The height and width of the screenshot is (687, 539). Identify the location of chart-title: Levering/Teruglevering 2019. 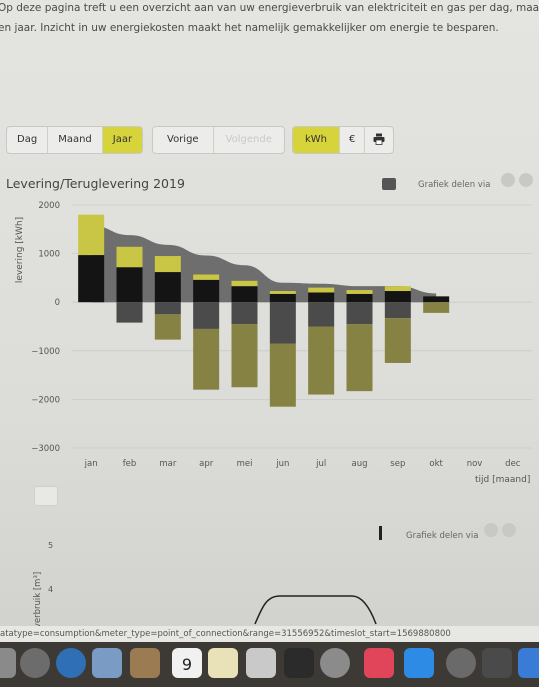
(95, 183).